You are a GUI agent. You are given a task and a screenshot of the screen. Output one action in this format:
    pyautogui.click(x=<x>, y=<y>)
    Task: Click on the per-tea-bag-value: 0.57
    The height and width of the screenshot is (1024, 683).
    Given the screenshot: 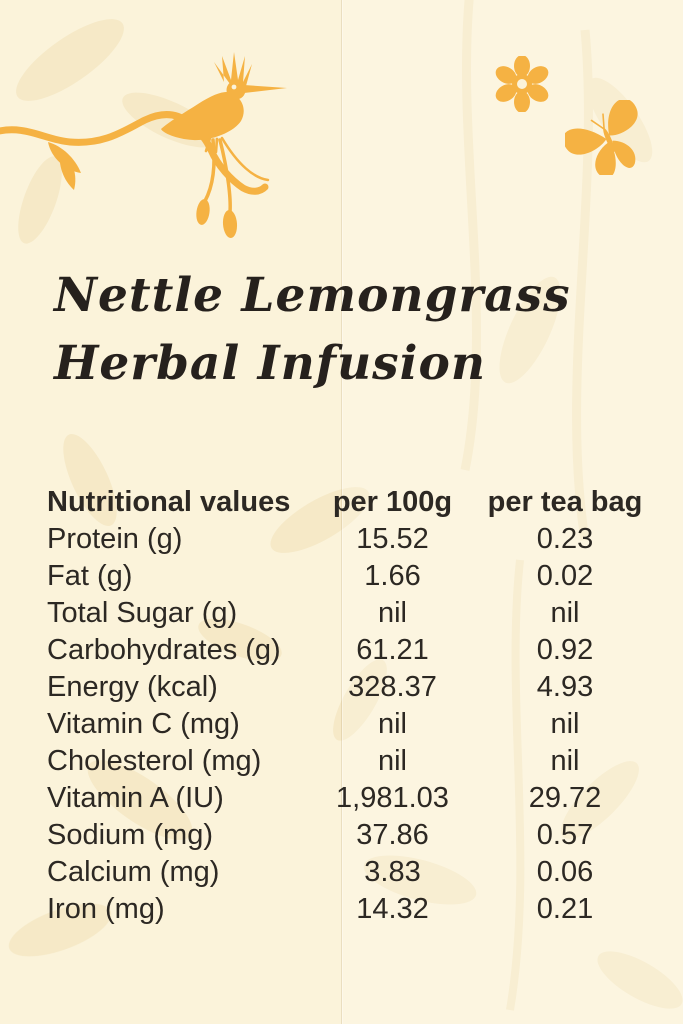 What is the action you would take?
    pyautogui.click(x=565, y=835)
    